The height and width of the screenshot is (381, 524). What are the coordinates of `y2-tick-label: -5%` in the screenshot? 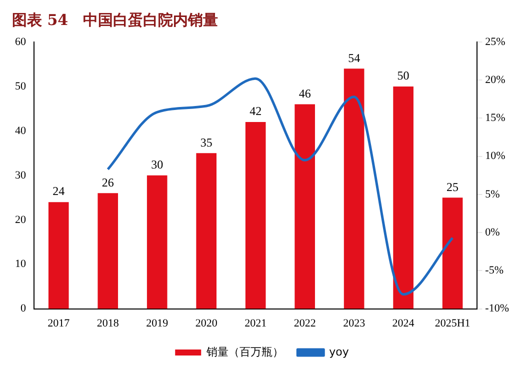 It's located at (494, 270).